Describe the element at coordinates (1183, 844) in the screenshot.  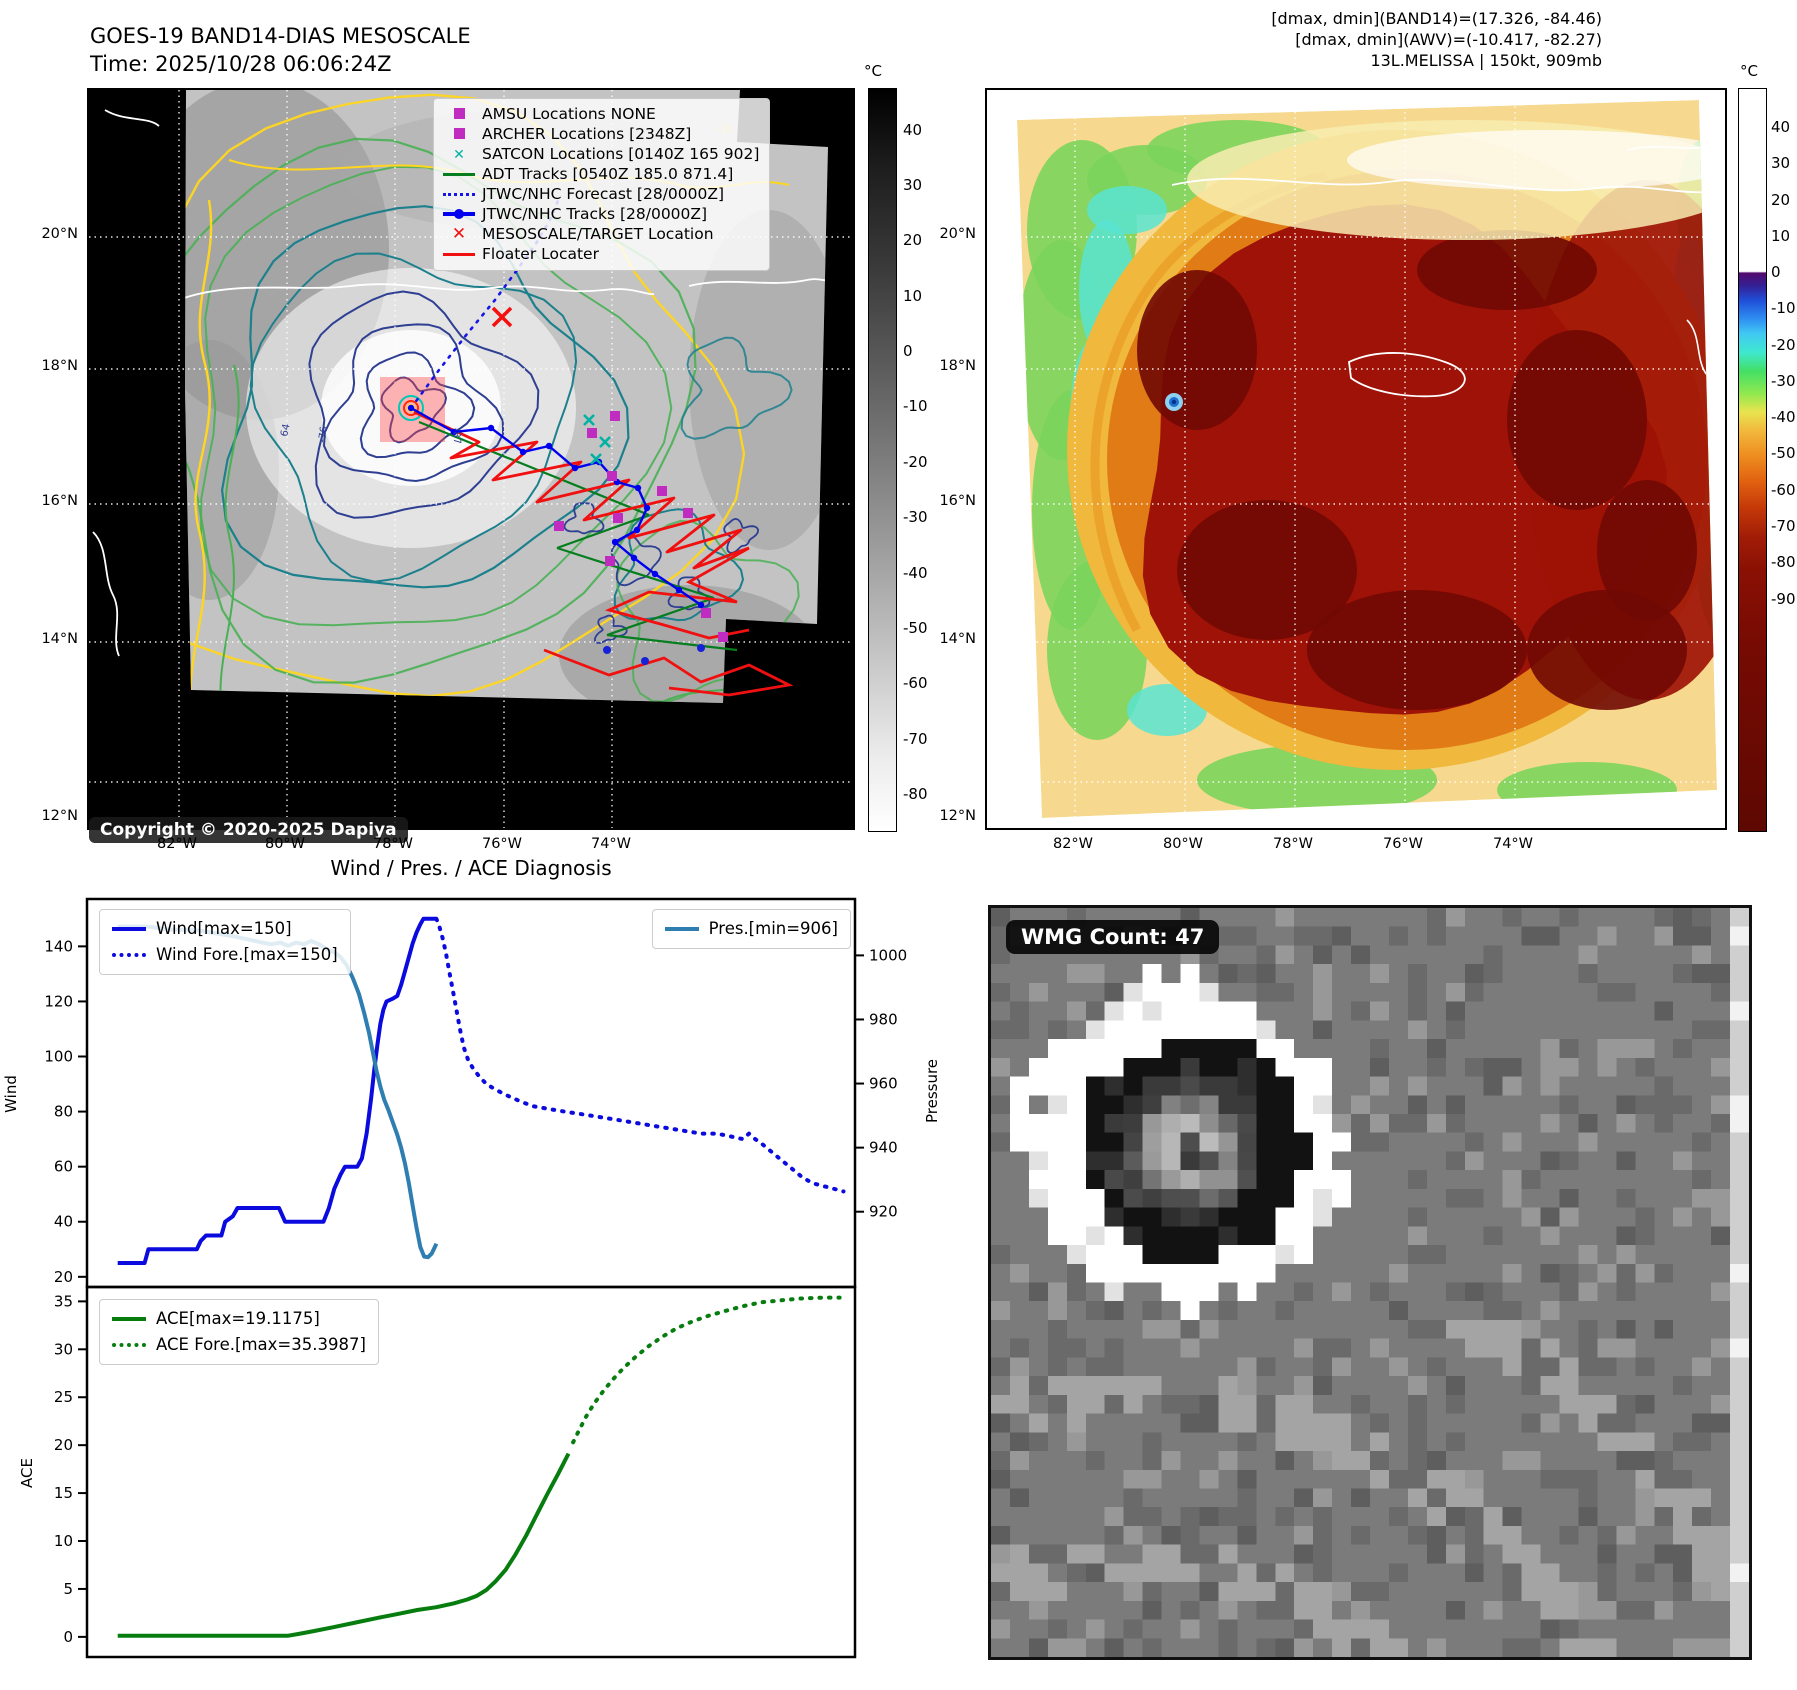
I see `lon-tick-label: 80°W` at that location.